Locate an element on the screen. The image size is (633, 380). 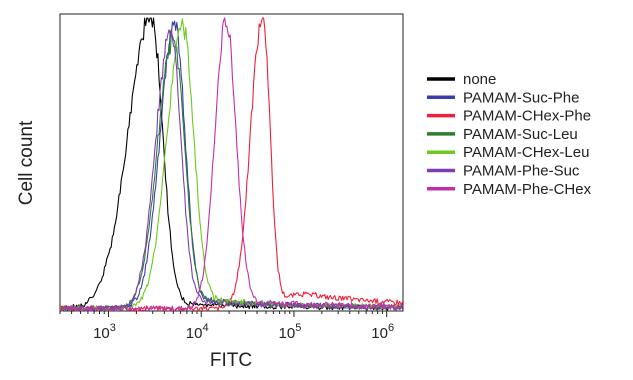
x-tick-label-exponent: 6 is located at coordinates (391, 328).